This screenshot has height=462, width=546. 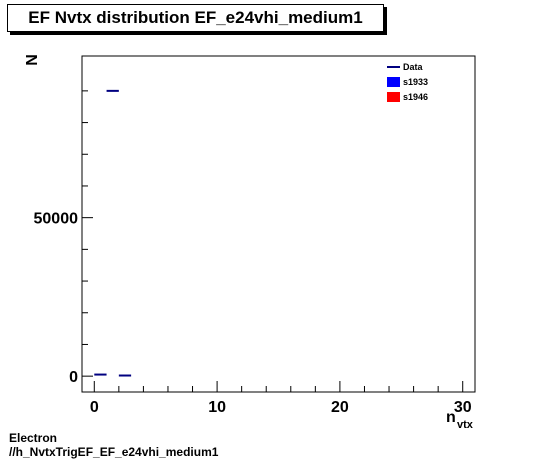 I want to click on legend-entry-label: s1933, so click(x=415, y=82).